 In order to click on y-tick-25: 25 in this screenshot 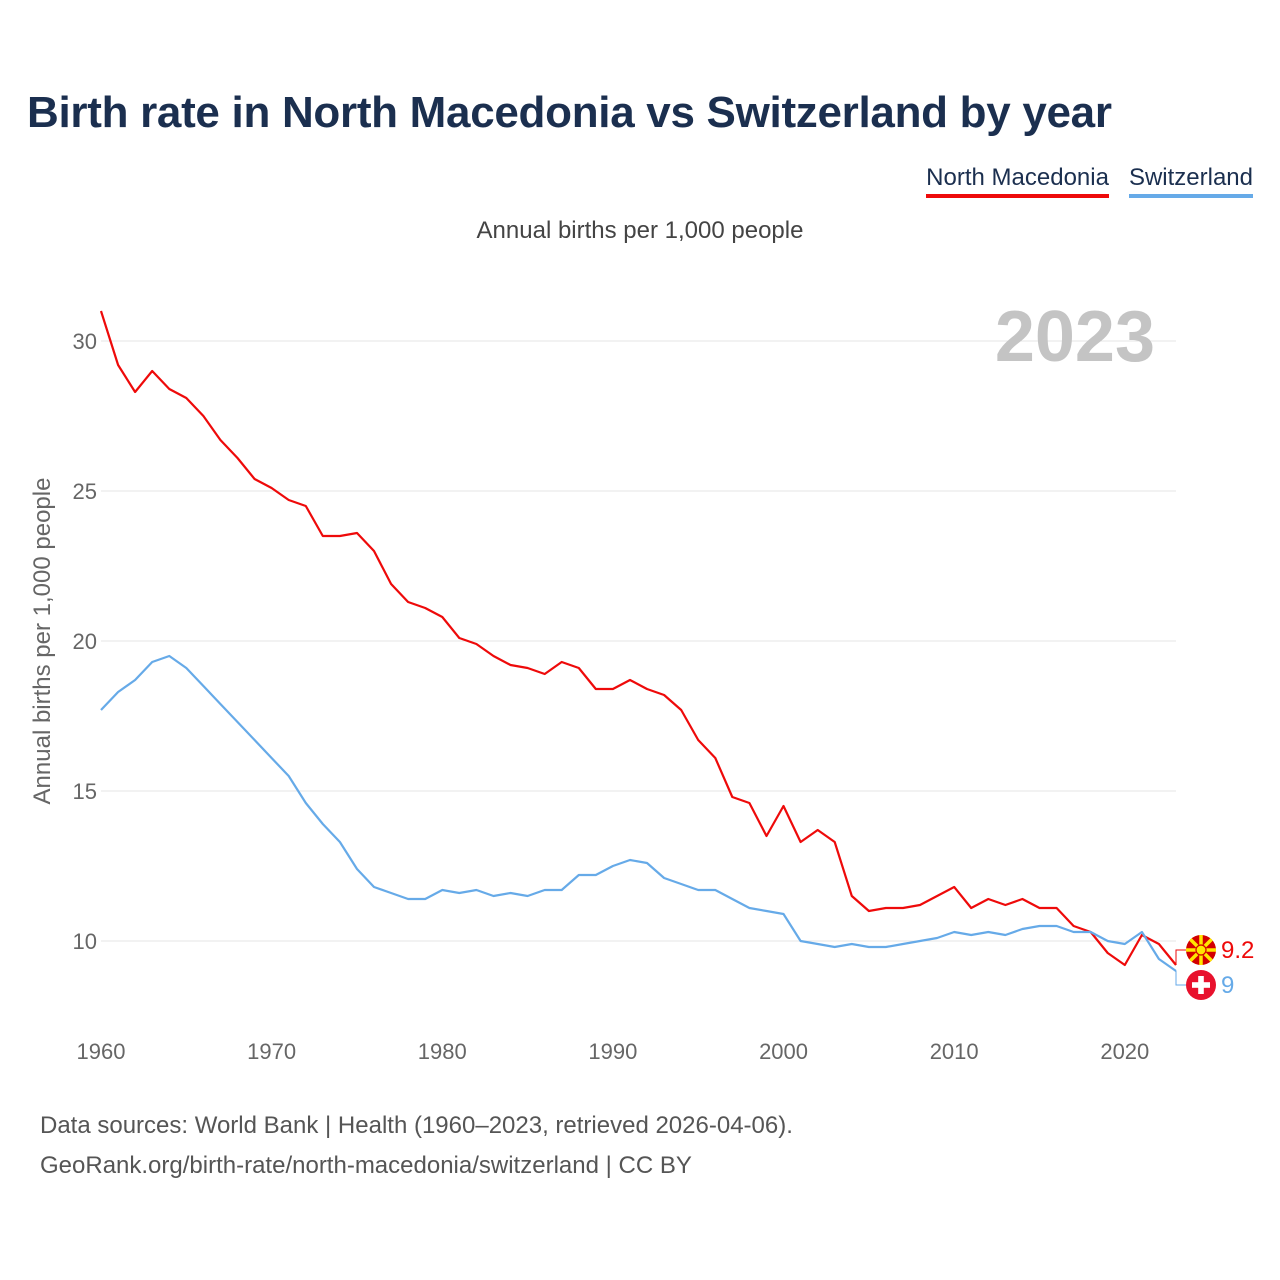, I will do `click(85, 491)`.